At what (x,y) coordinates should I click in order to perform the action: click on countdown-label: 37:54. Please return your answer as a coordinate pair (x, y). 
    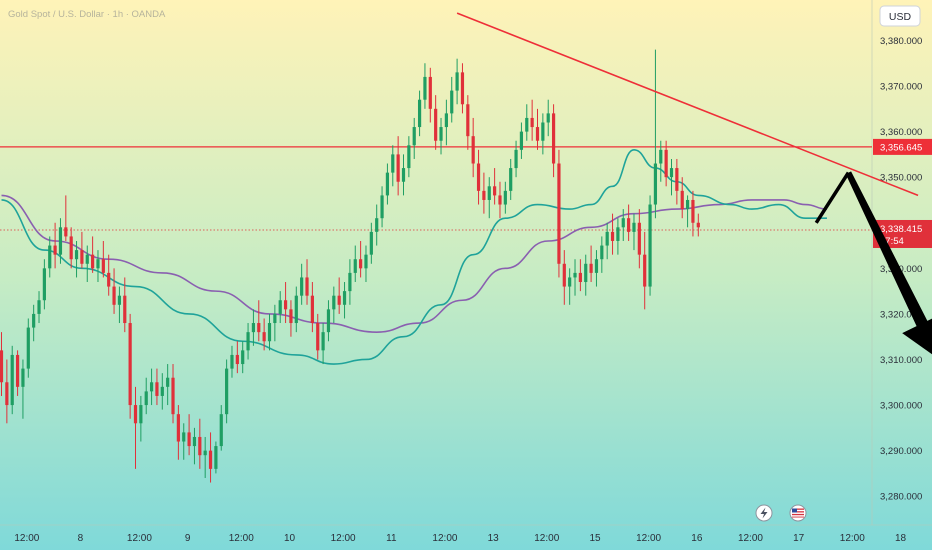
    Looking at the image, I should click on (892, 241).